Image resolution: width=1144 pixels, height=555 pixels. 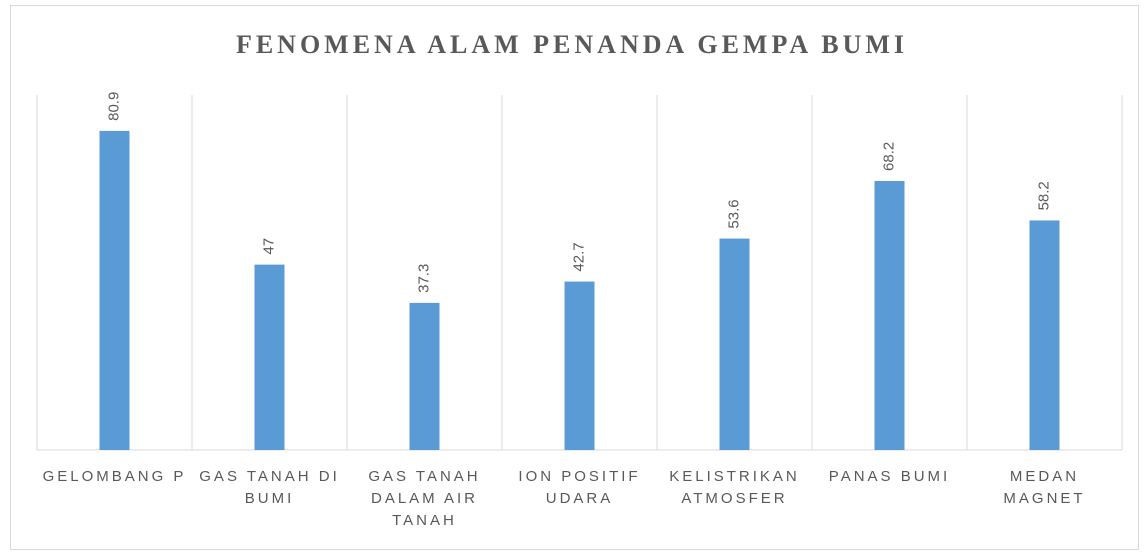 I want to click on data-label: 68.2, so click(x=888, y=156).